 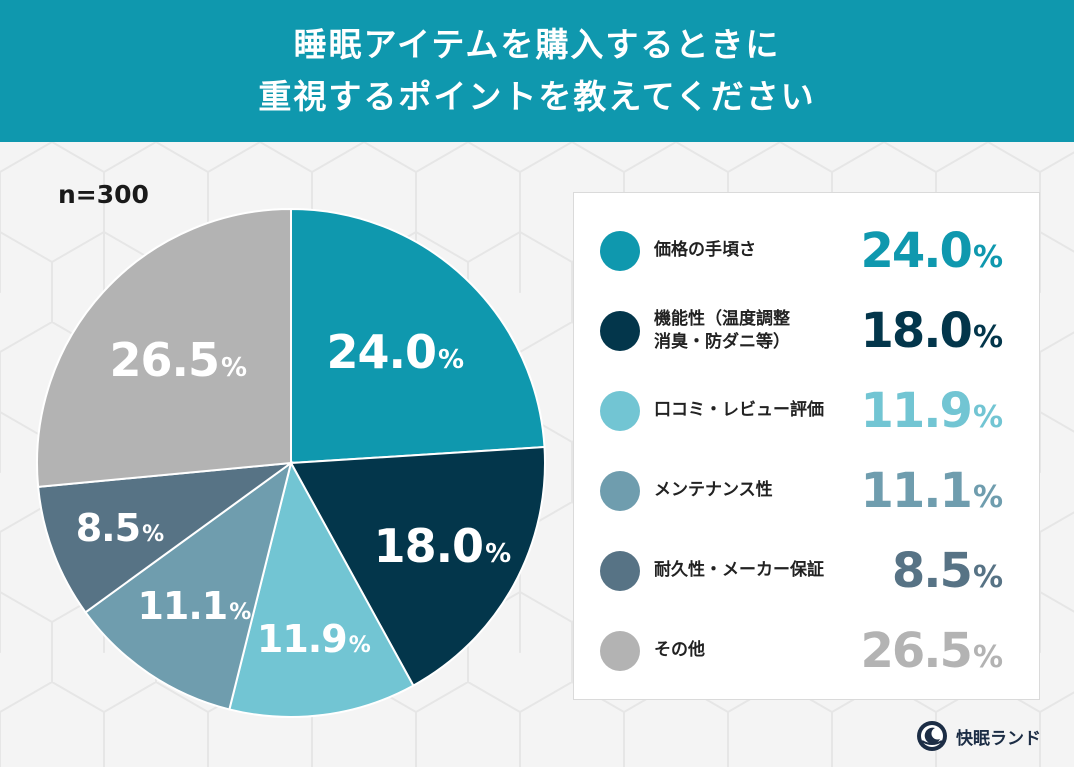 I want to click on moon-sleep-logo-icon, so click(x=932, y=736).